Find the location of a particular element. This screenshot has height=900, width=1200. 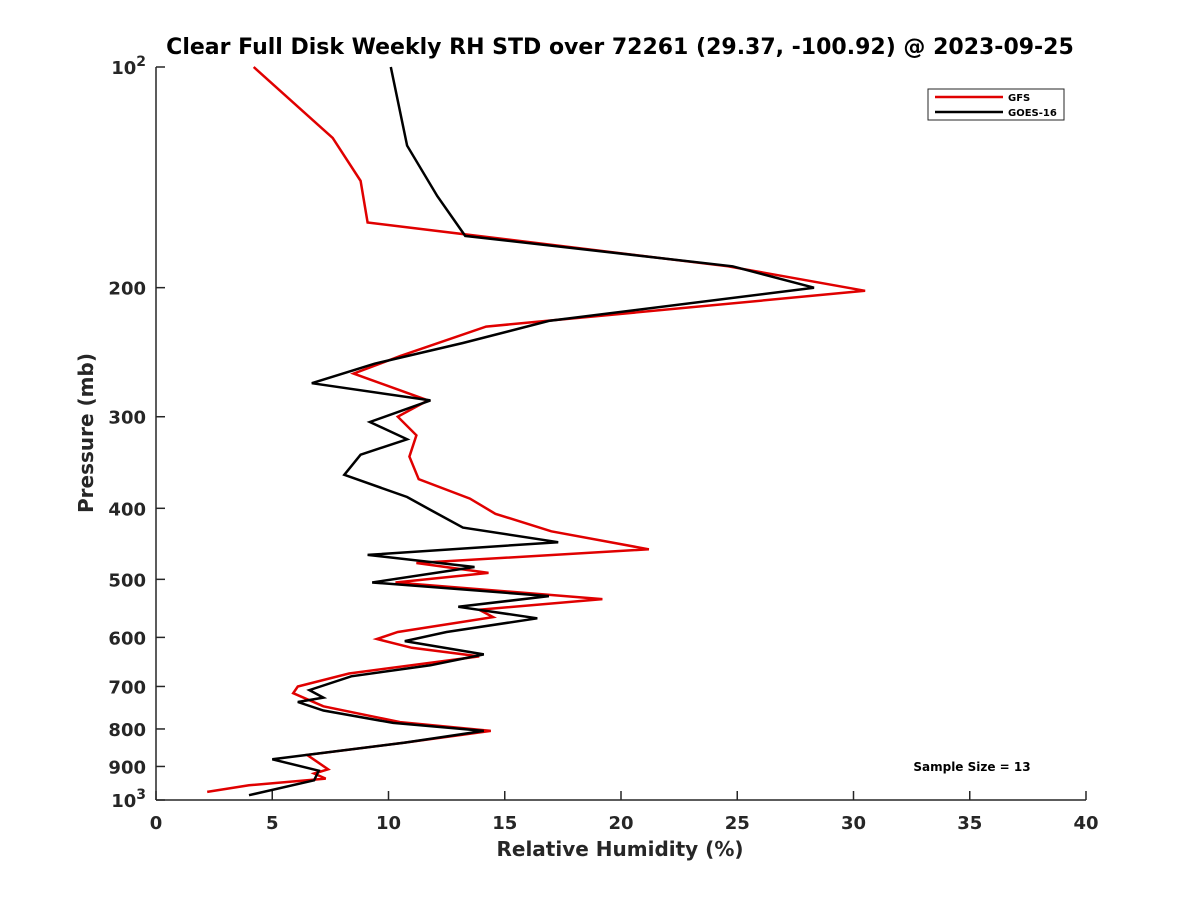

legend-box is located at coordinates (996, 104).